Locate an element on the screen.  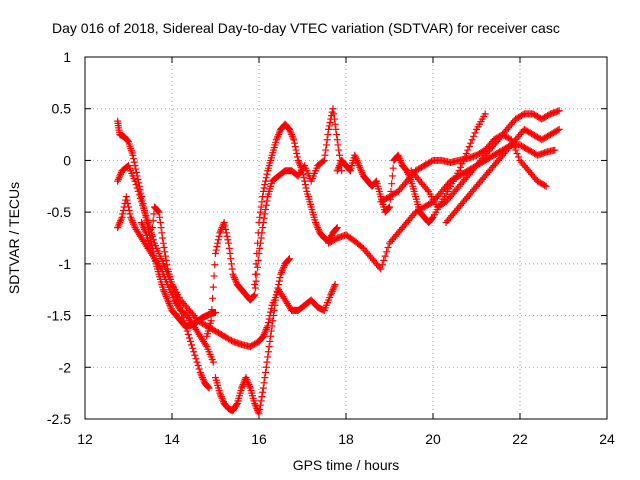
x-tick-label: 20 is located at coordinates (433, 439).